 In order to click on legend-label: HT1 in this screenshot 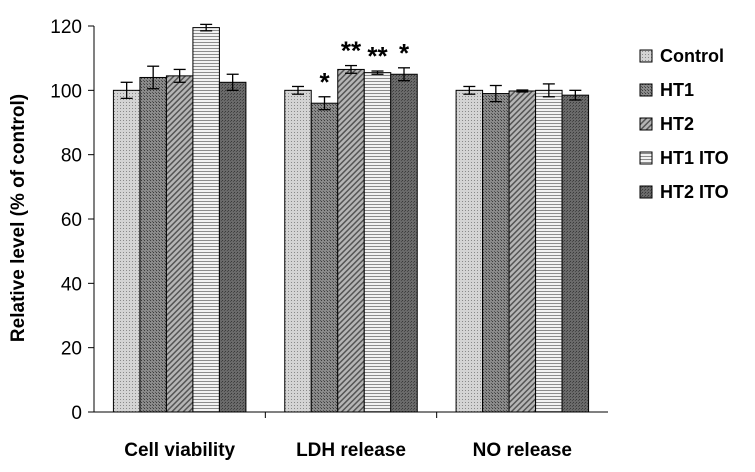, I will do `click(677, 90)`.